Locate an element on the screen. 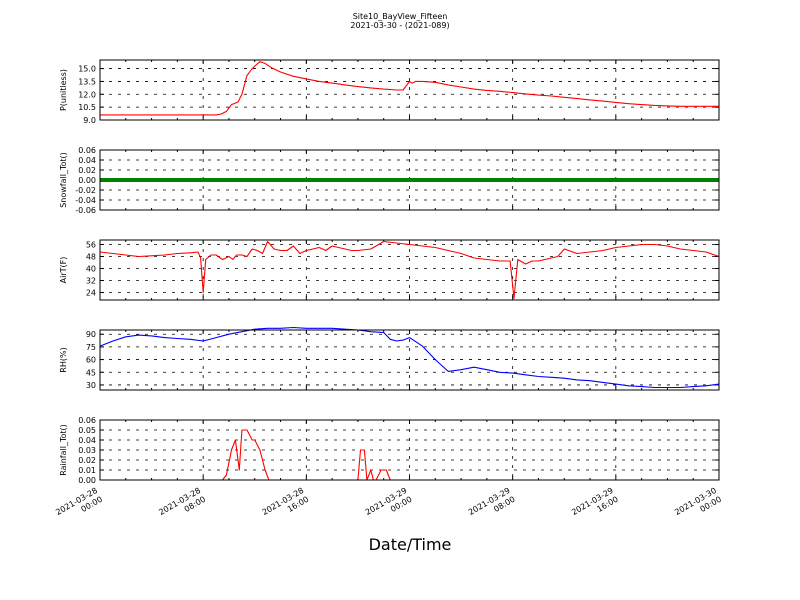  y-tick-label: 12.0 is located at coordinates (87, 94).